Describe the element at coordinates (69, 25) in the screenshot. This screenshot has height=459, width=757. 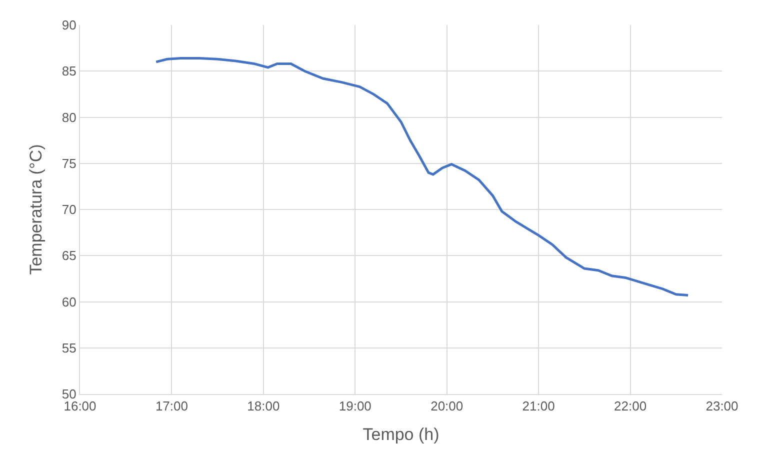
I see `y-tick-label: 90` at that location.